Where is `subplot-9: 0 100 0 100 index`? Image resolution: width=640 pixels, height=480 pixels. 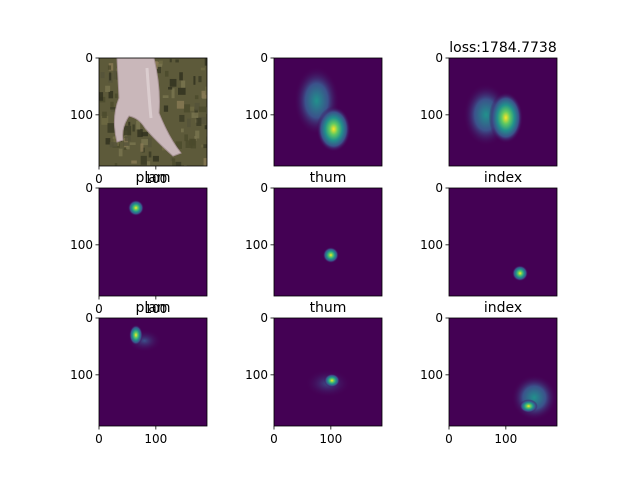
subplot-9: 0 100 0 100 index is located at coordinates (489, 373).